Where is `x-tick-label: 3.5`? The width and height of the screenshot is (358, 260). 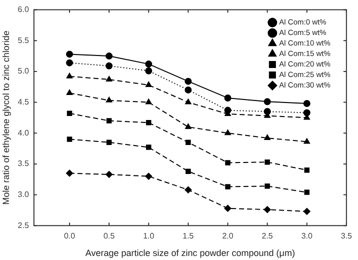 x-tick-label: 3.5 is located at coordinates (346, 236).